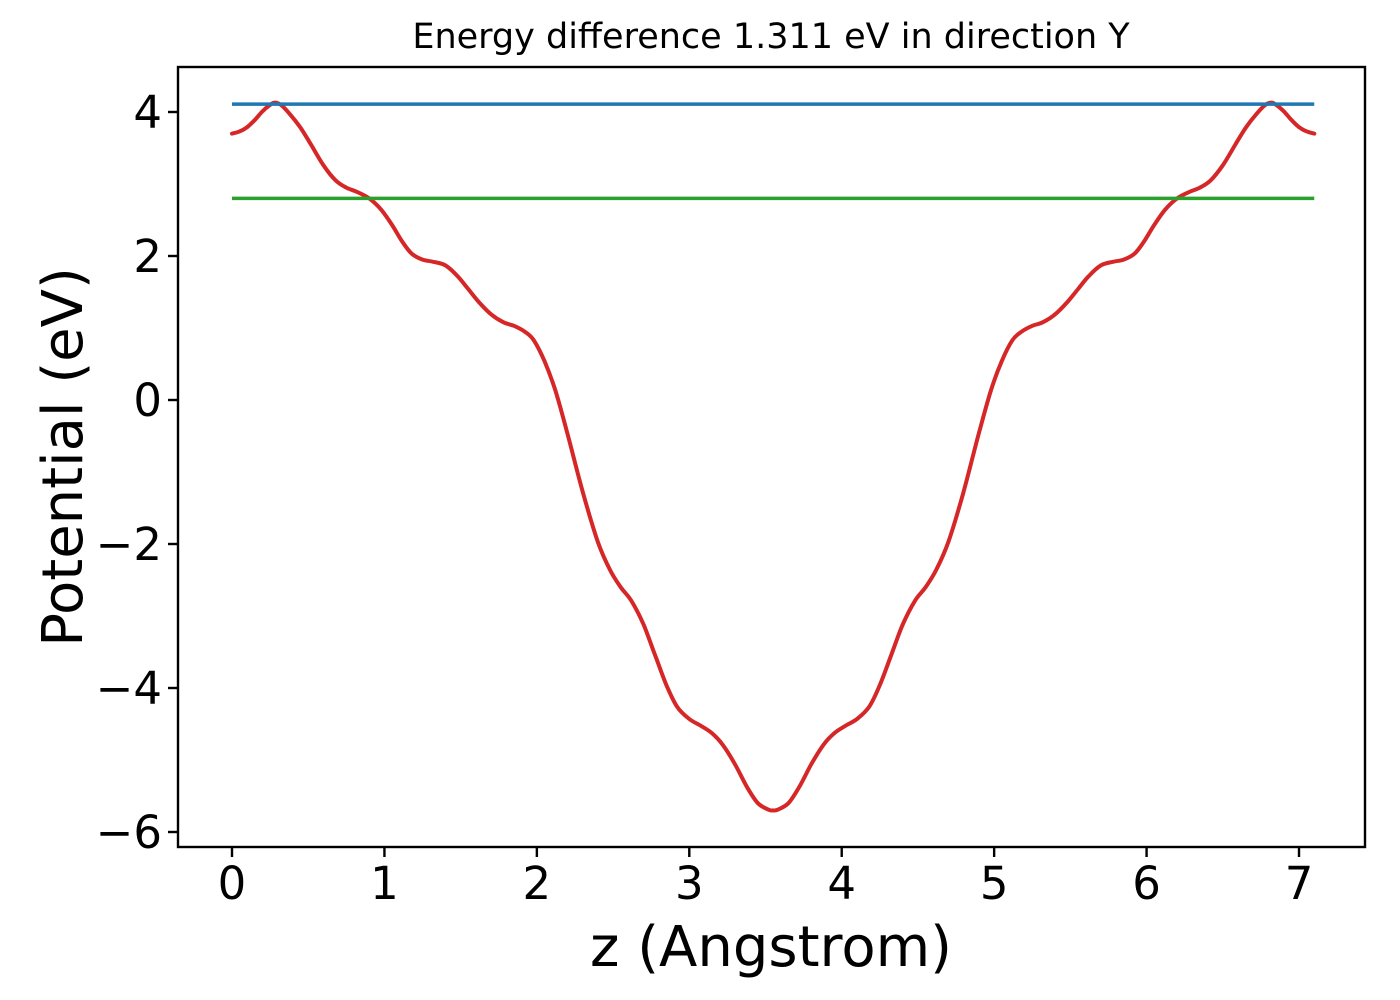 The height and width of the screenshot is (1000, 1400). Describe the element at coordinates (232, 883) in the screenshot. I see `x-tick-label: 0` at that location.